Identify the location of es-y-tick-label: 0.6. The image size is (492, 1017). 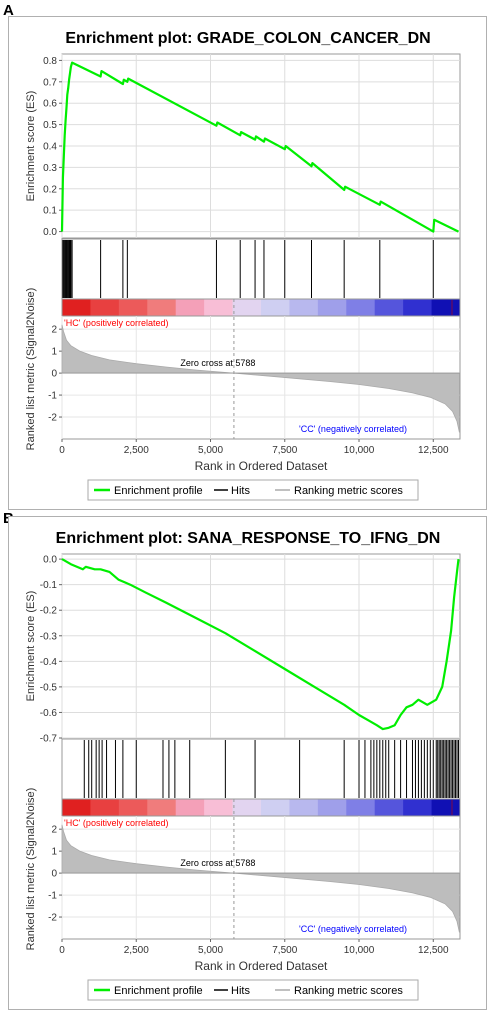
(50, 104).